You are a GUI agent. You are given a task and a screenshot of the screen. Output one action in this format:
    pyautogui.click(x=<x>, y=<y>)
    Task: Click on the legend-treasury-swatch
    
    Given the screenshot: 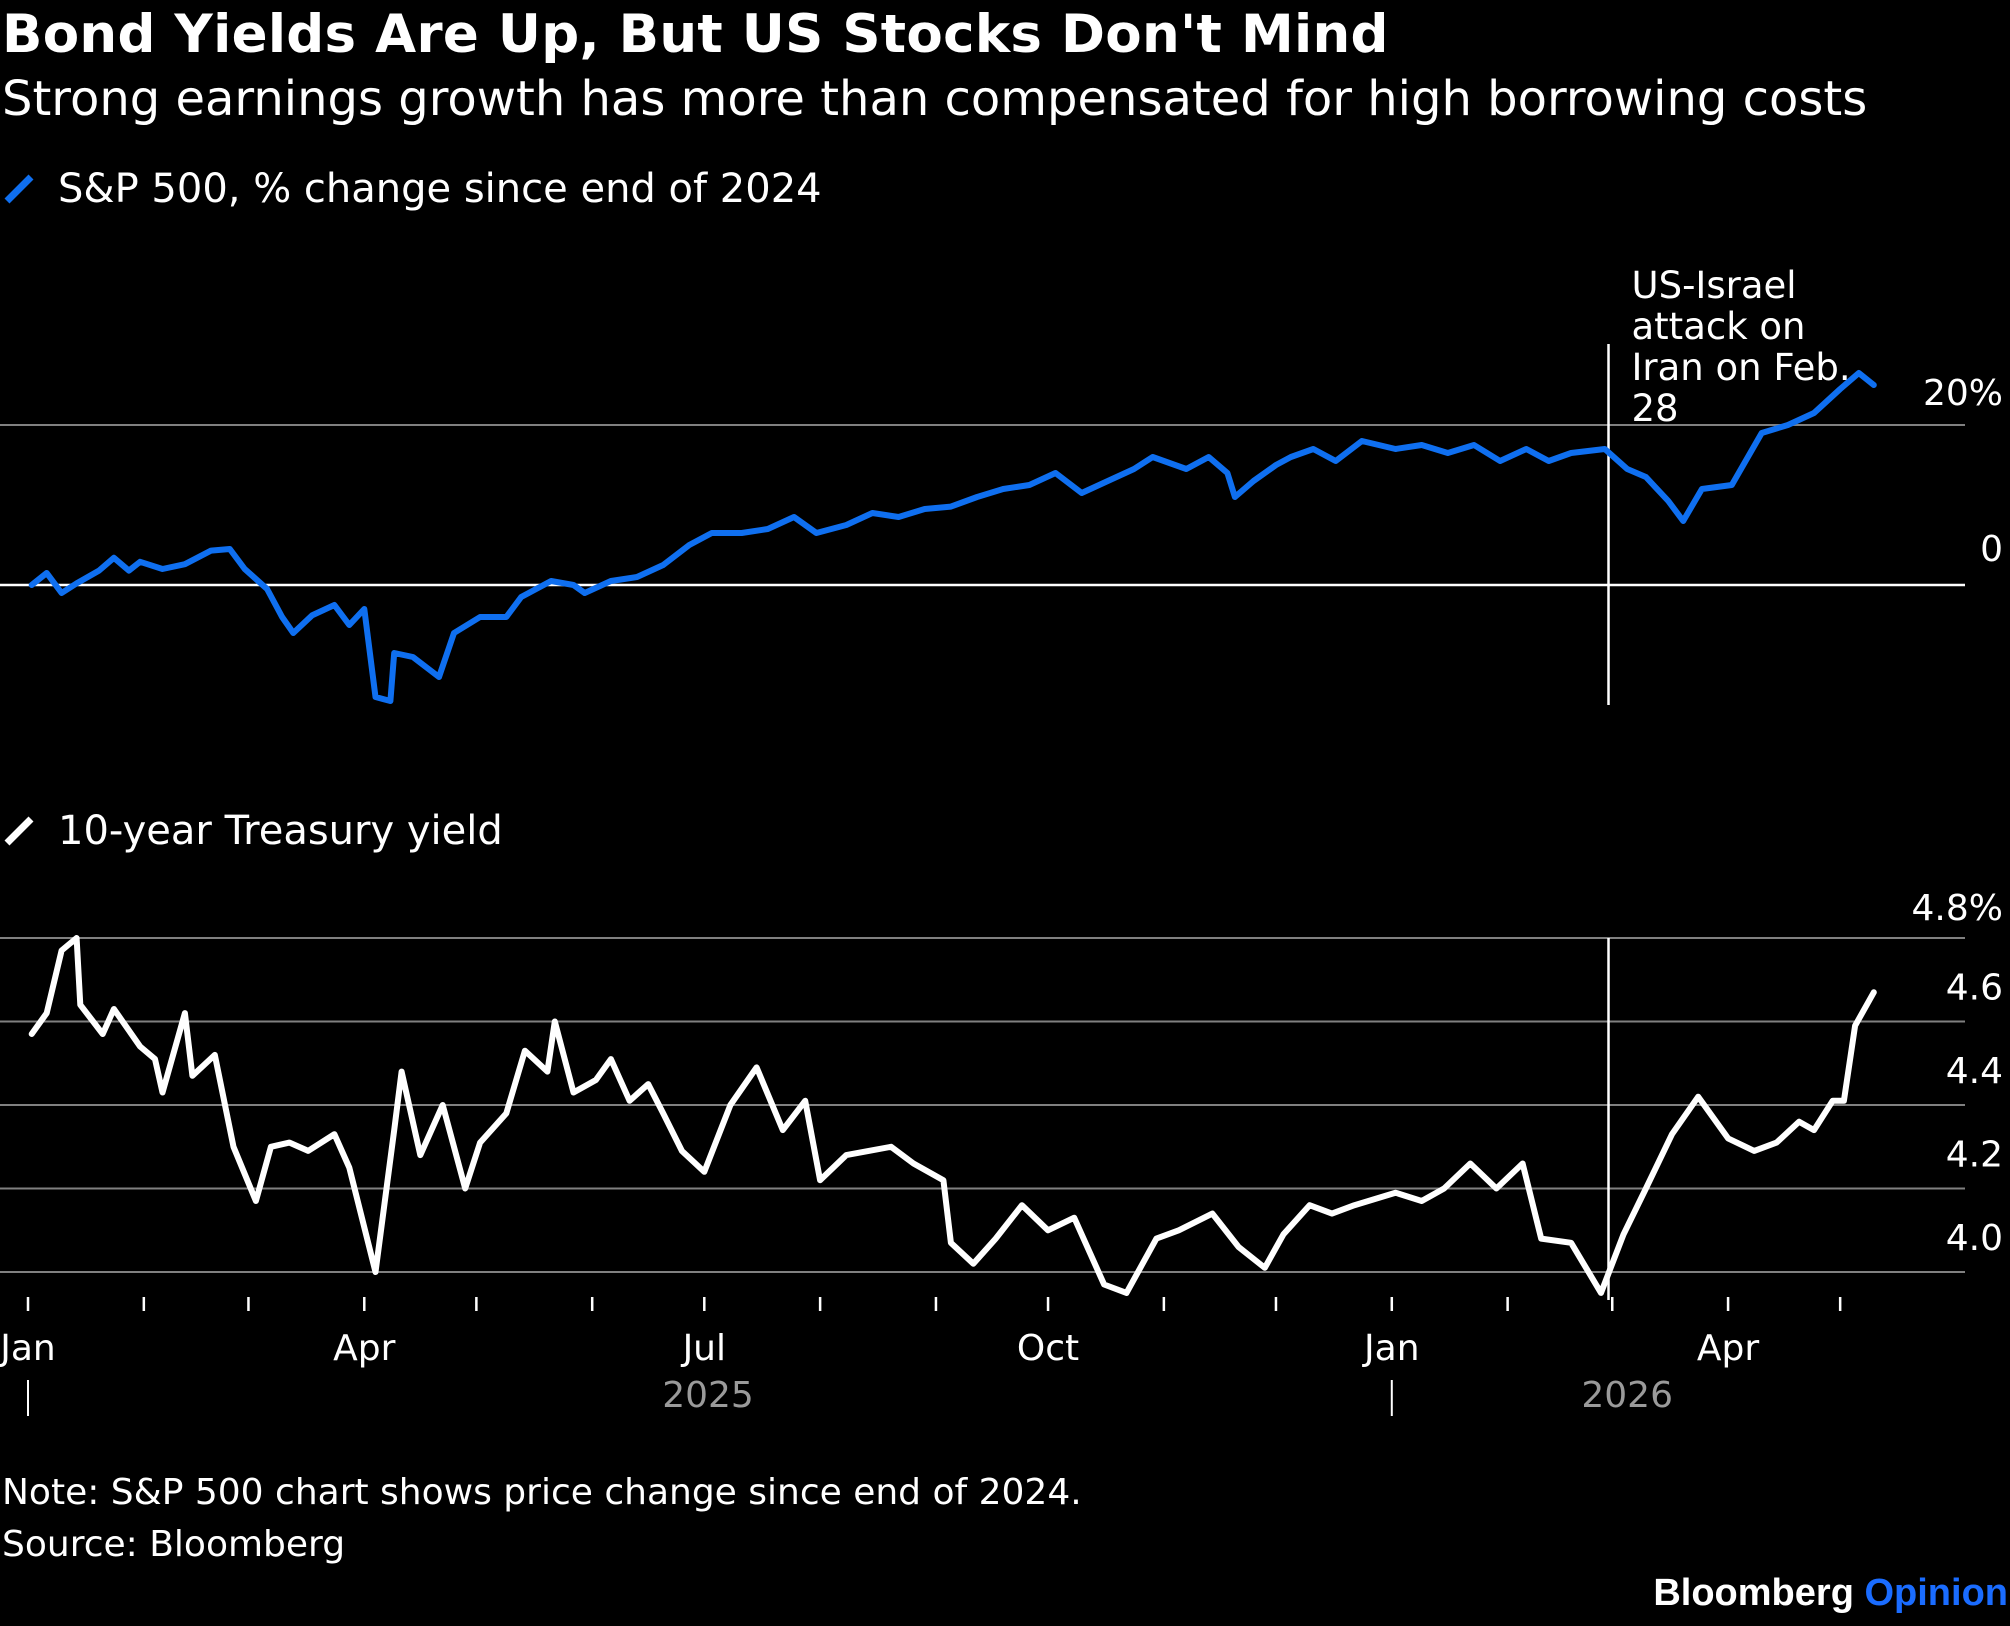 What is the action you would take?
    pyautogui.click(x=19, y=831)
    